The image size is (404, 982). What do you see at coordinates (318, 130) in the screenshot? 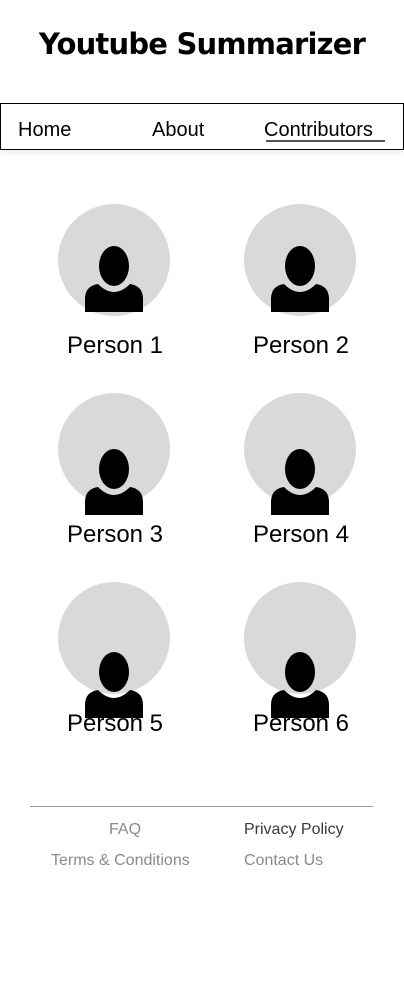
I see `nav-item-contributors: Contributors` at bounding box center [318, 130].